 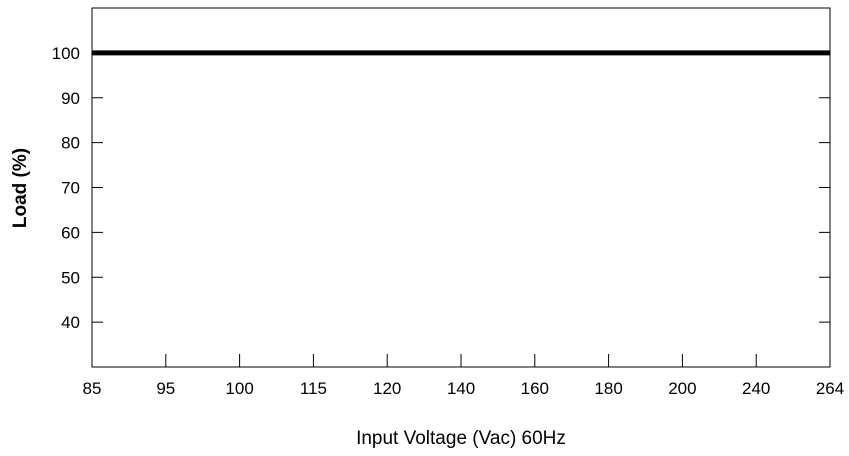 What do you see at coordinates (682, 388) in the screenshot?
I see `x-tick-label: 200` at bounding box center [682, 388].